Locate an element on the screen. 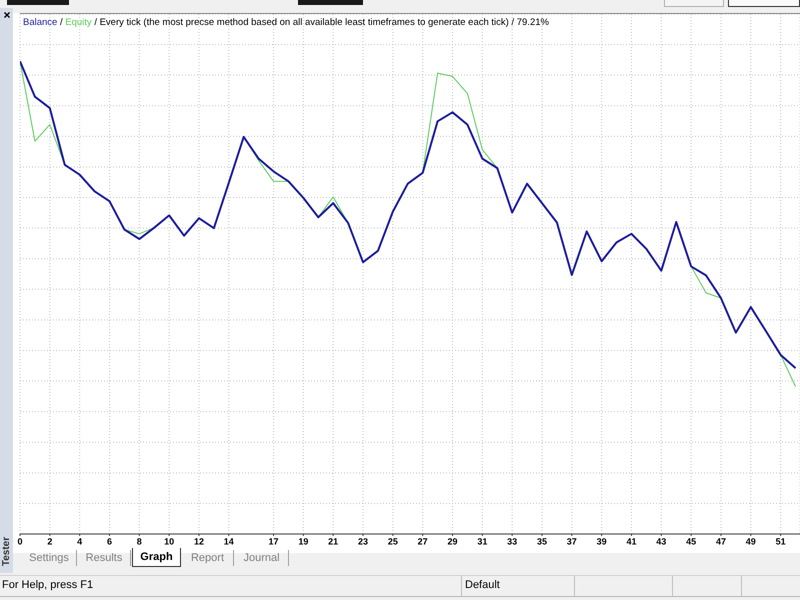 This screenshot has height=600, width=800. x-tick-label: 35 is located at coordinates (541, 541).